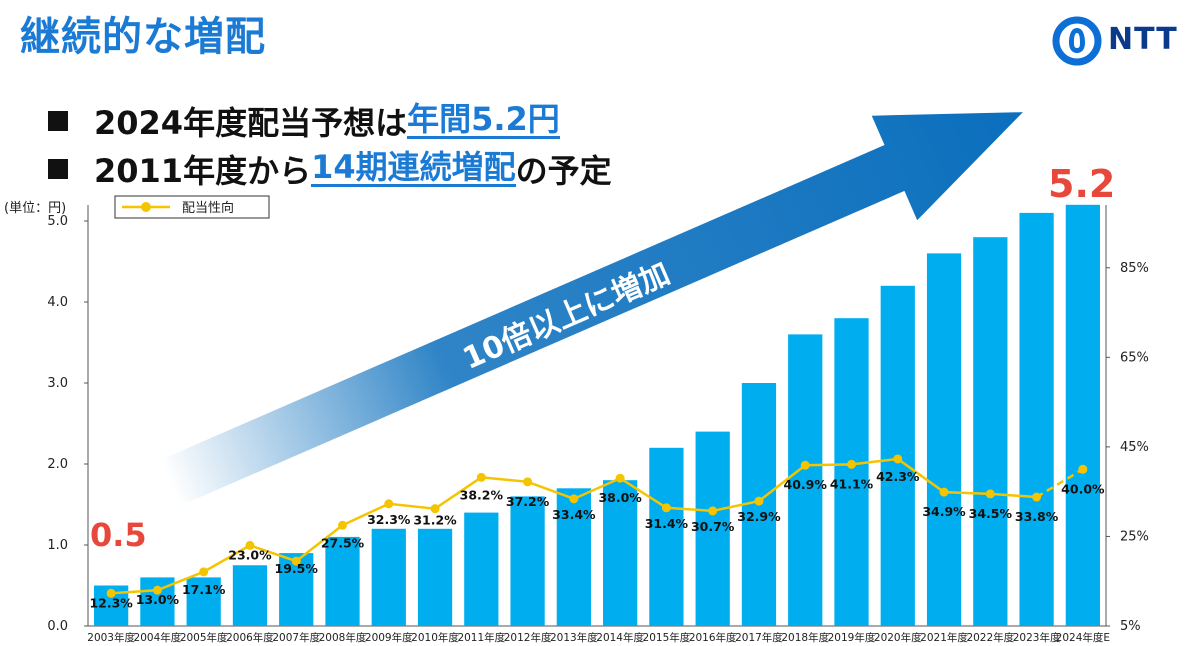 The width and height of the screenshot is (1200, 646). What do you see at coordinates (158, 599) in the screenshot?
I see `payout-ratio-label: 13.0%` at bounding box center [158, 599].